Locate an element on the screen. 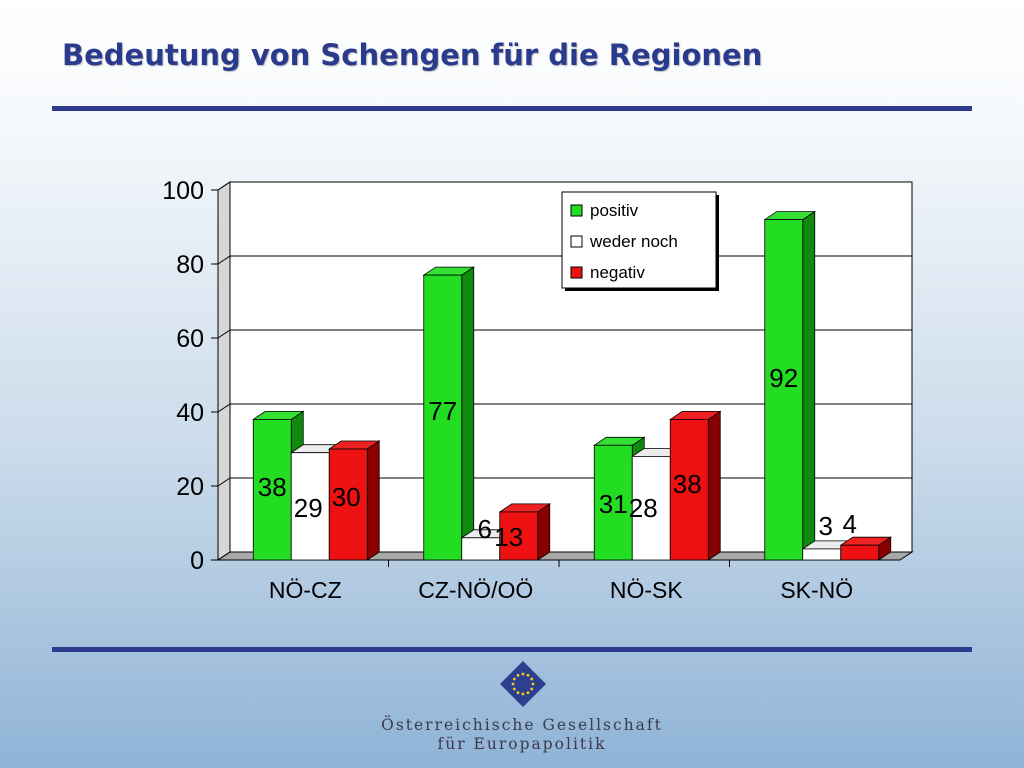 The width and height of the screenshot is (1024, 768). legend is located at coordinates (639, 240).